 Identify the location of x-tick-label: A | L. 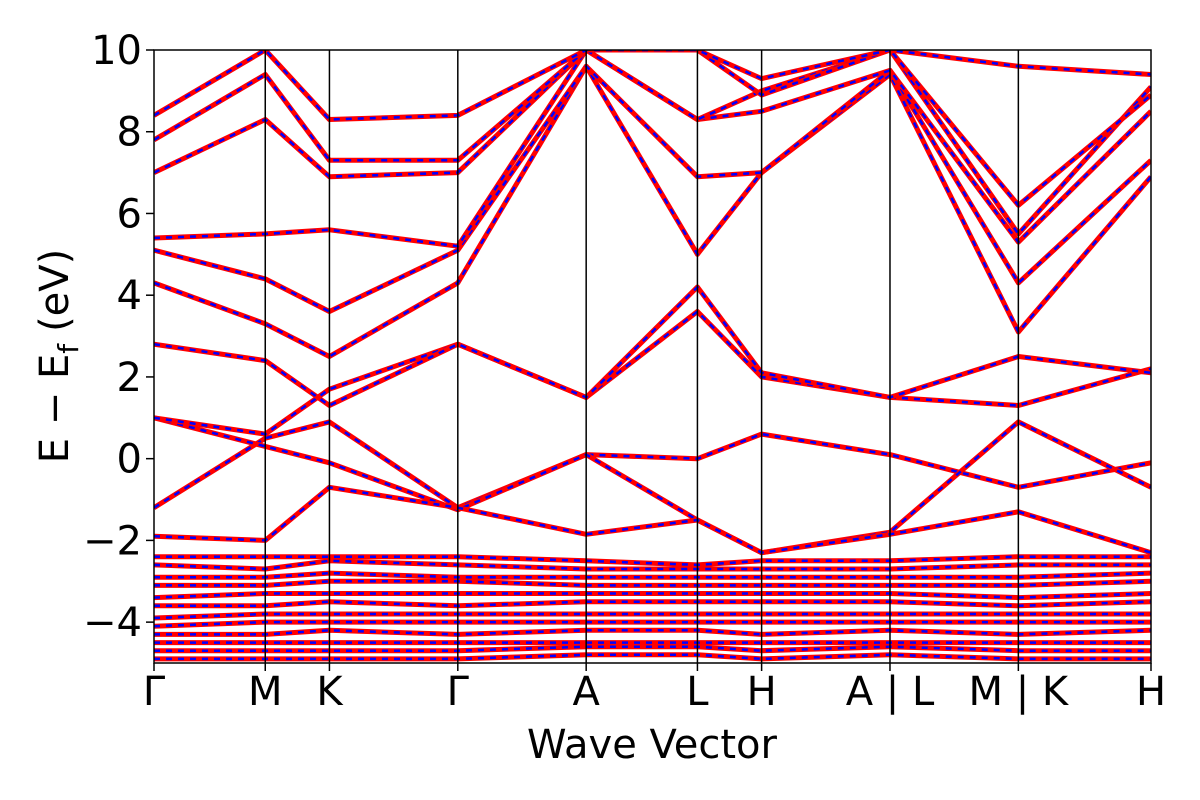
(890, 692).